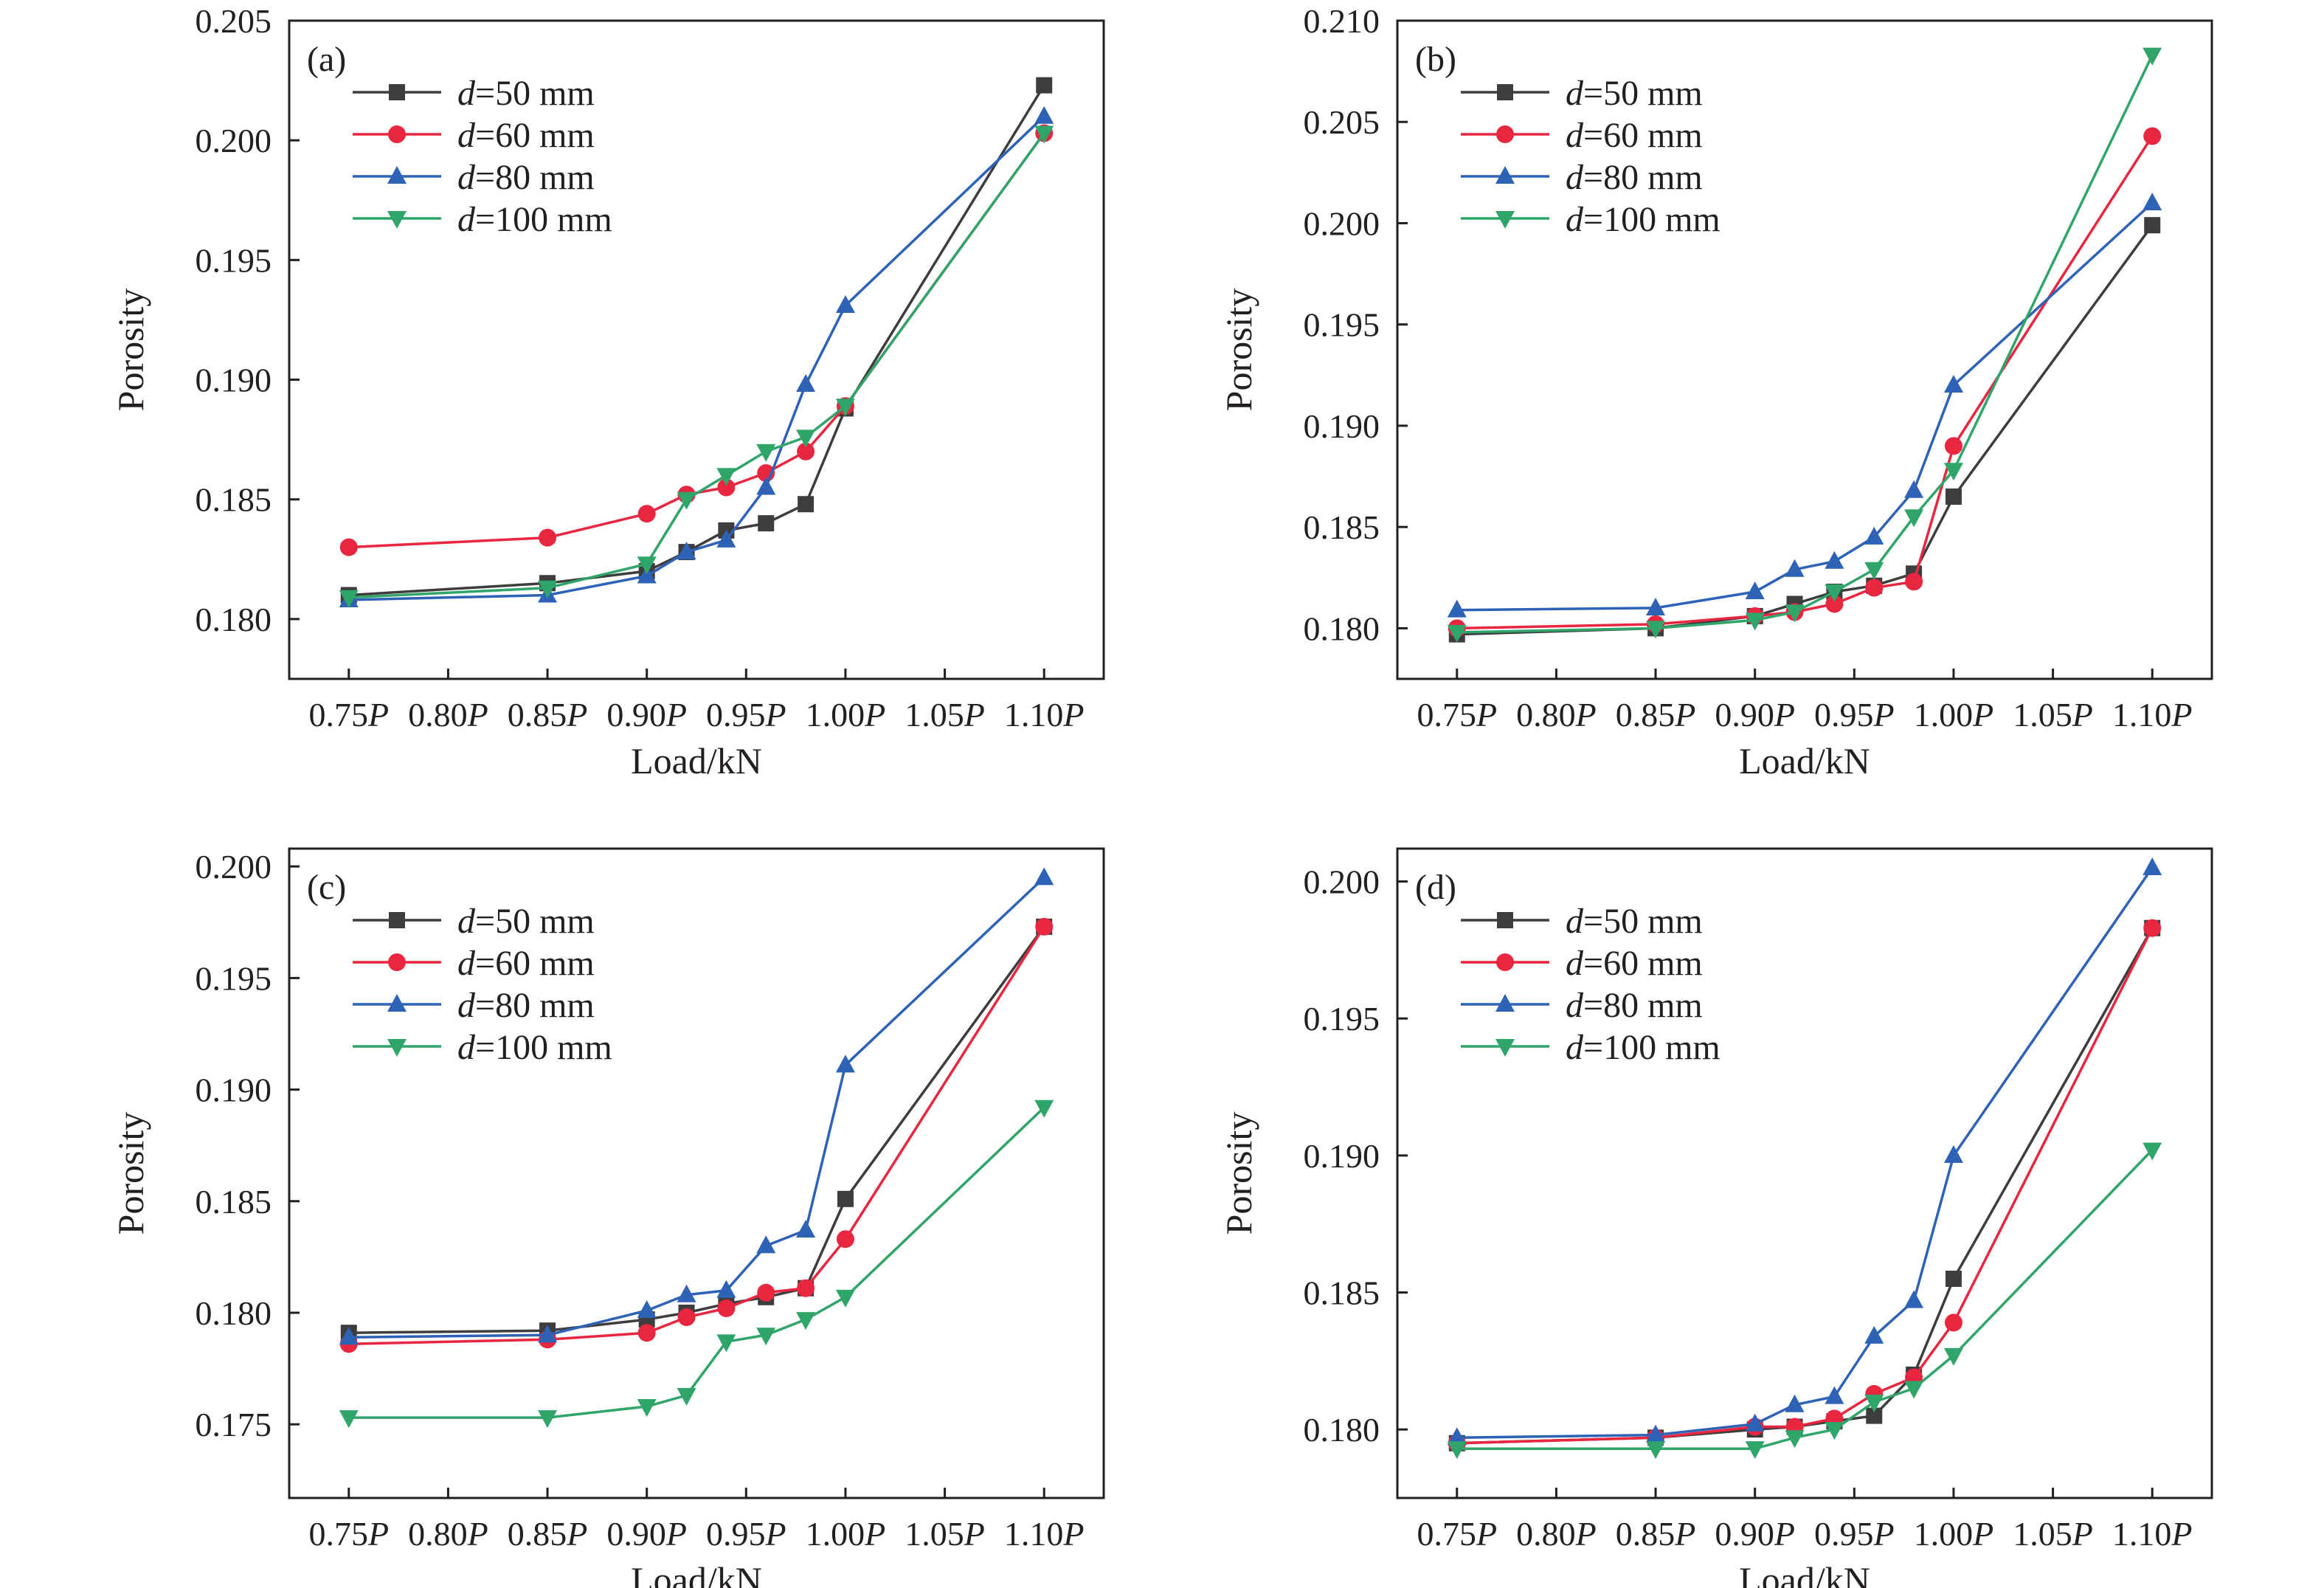  What do you see at coordinates (1457, 1534) in the screenshot?
I see `x-tick-label: 0.75P` at bounding box center [1457, 1534].